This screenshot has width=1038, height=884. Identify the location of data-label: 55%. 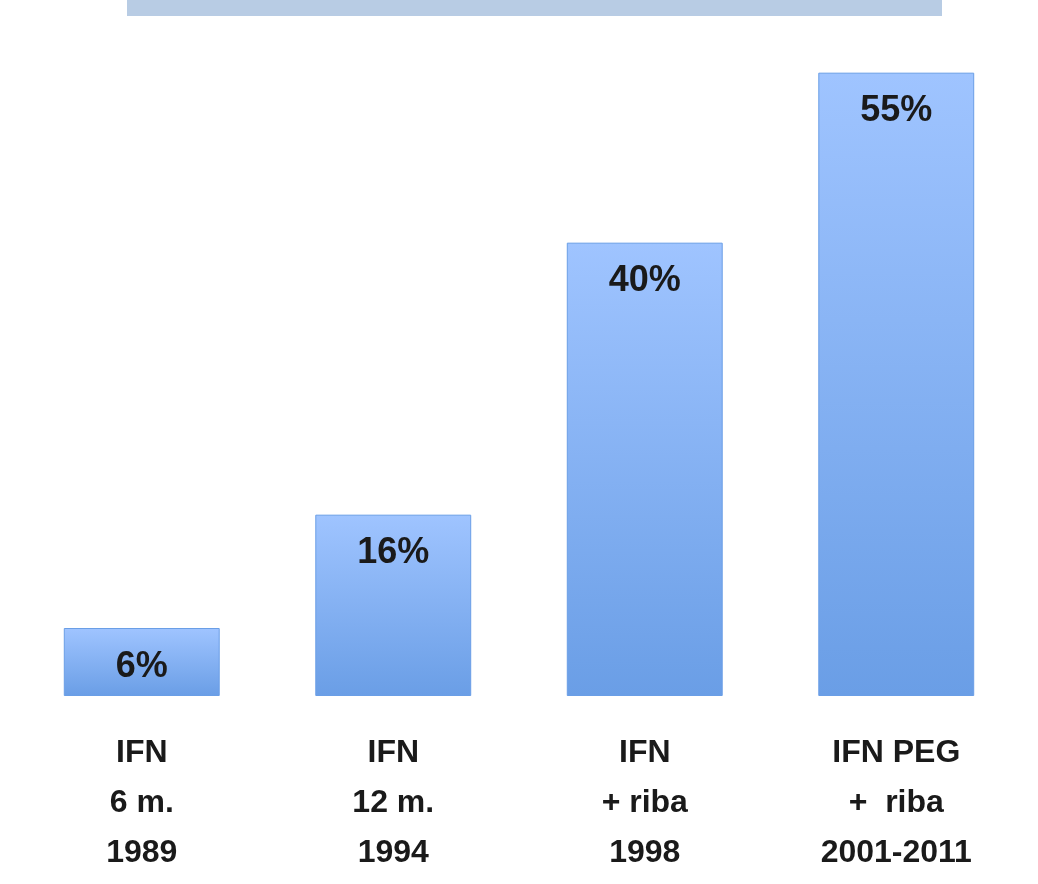
(896, 109).